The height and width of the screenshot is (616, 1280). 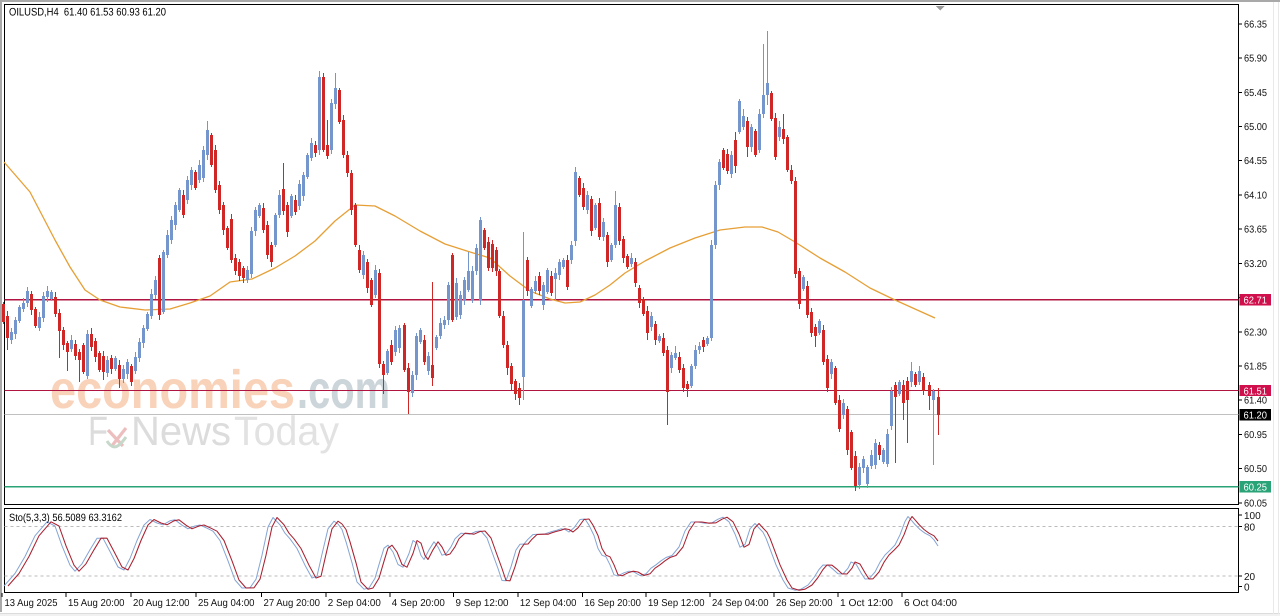 What do you see at coordinates (1255, 367) in the screenshot?
I see `svg-text: 61.85` at bounding box center [1255, 367].